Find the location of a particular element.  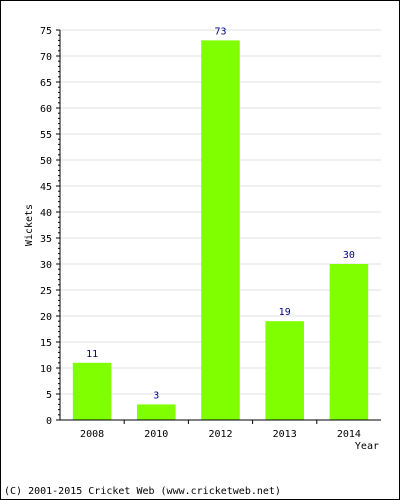

x-tick-label: 2012 is located at coordinates (220, 434).